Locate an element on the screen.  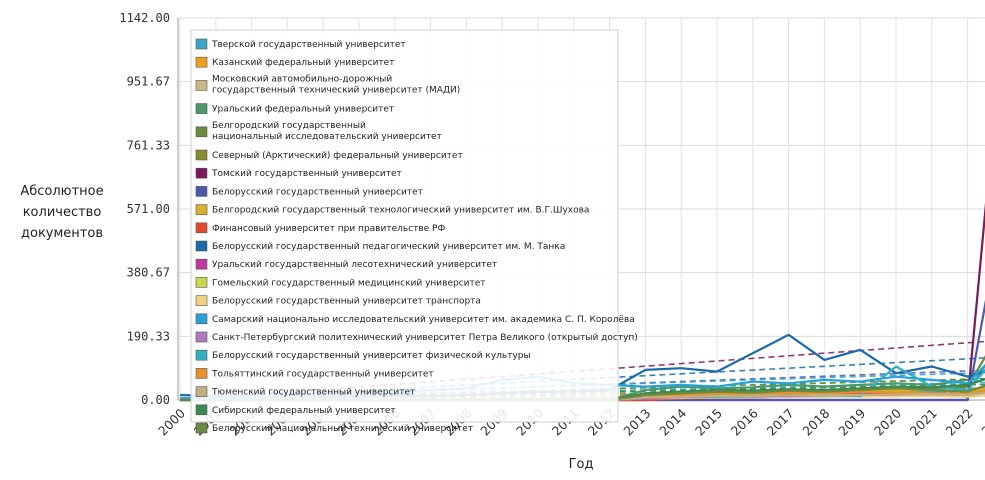
legend-label: Тверской государственный университет is located at coordinates (308, 45).